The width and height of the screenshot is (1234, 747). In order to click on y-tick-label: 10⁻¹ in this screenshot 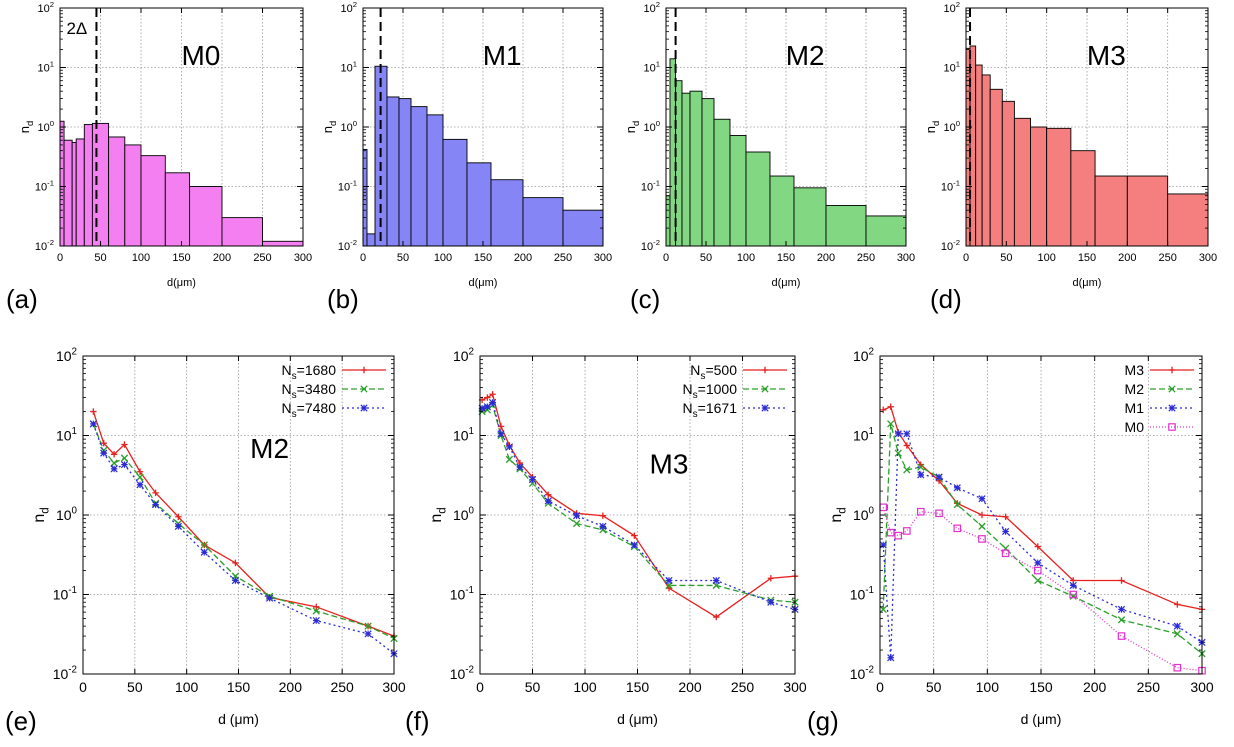, I will do `click(347, 185)`.